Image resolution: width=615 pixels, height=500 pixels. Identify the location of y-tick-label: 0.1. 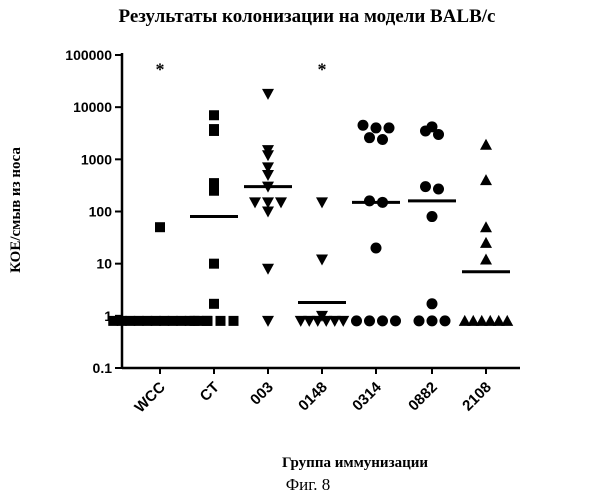
(103, 368).